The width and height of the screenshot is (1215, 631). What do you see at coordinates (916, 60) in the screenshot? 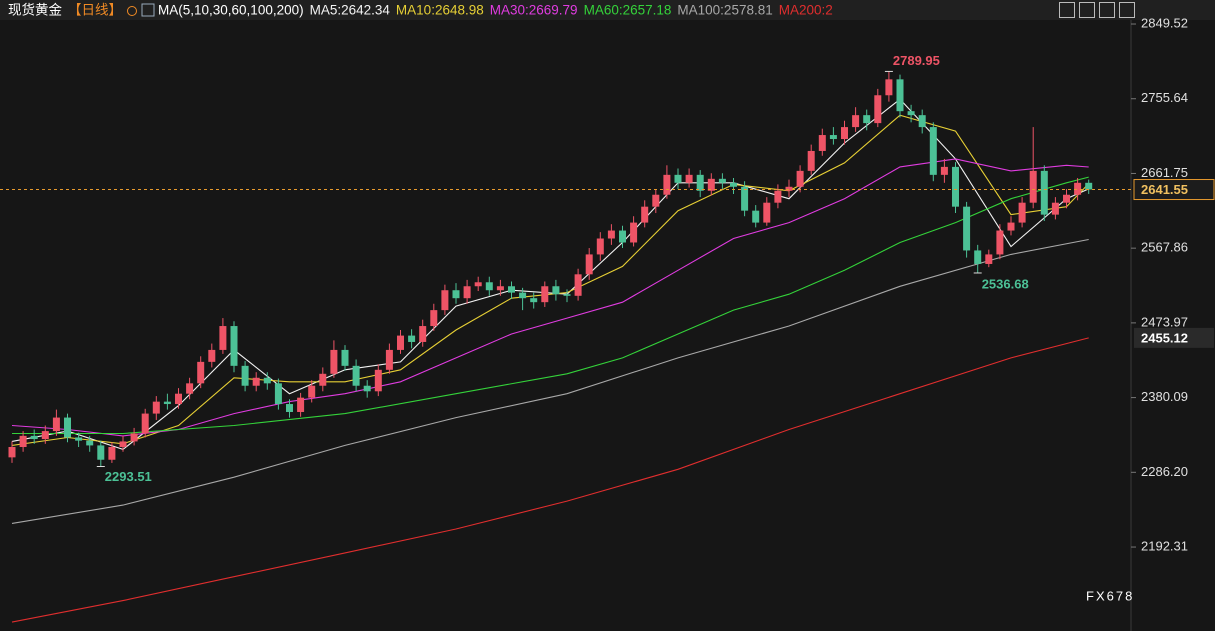
I see `extreme-label: 2789.95` at bounding box center [916, 60].